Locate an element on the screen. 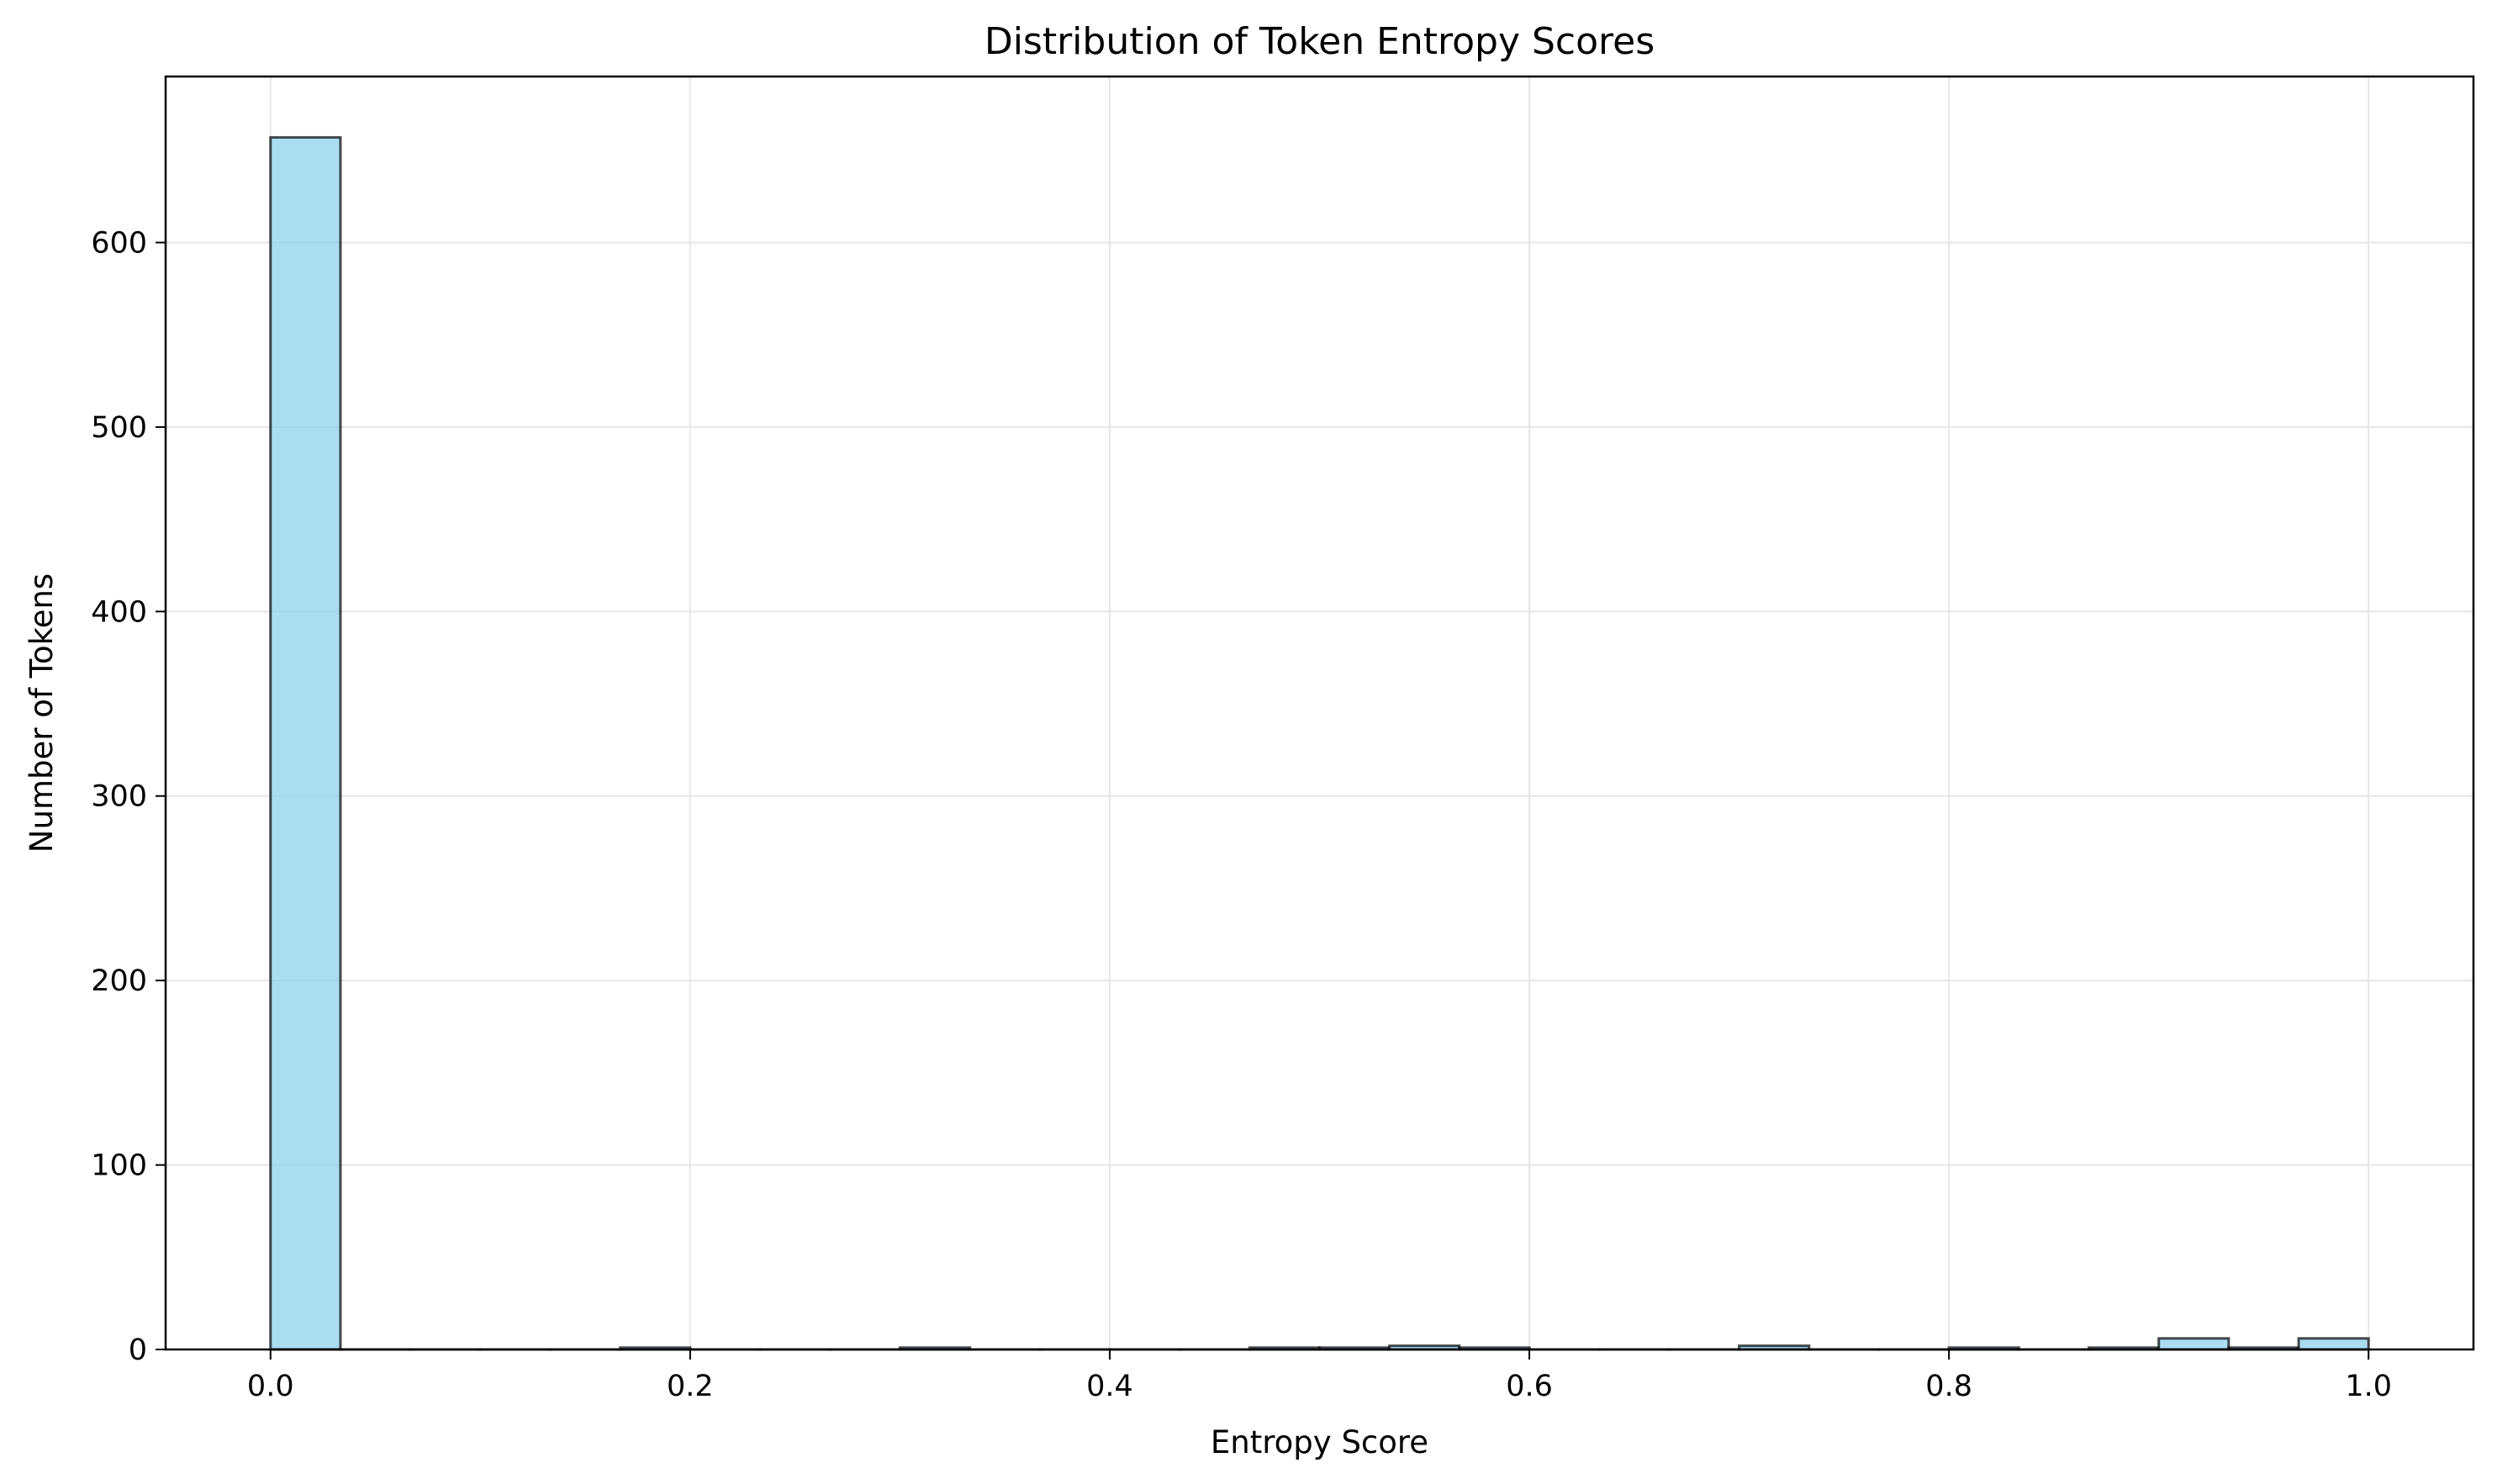  x-tick-label: 0.2 is located at coordinates (690, 1386).